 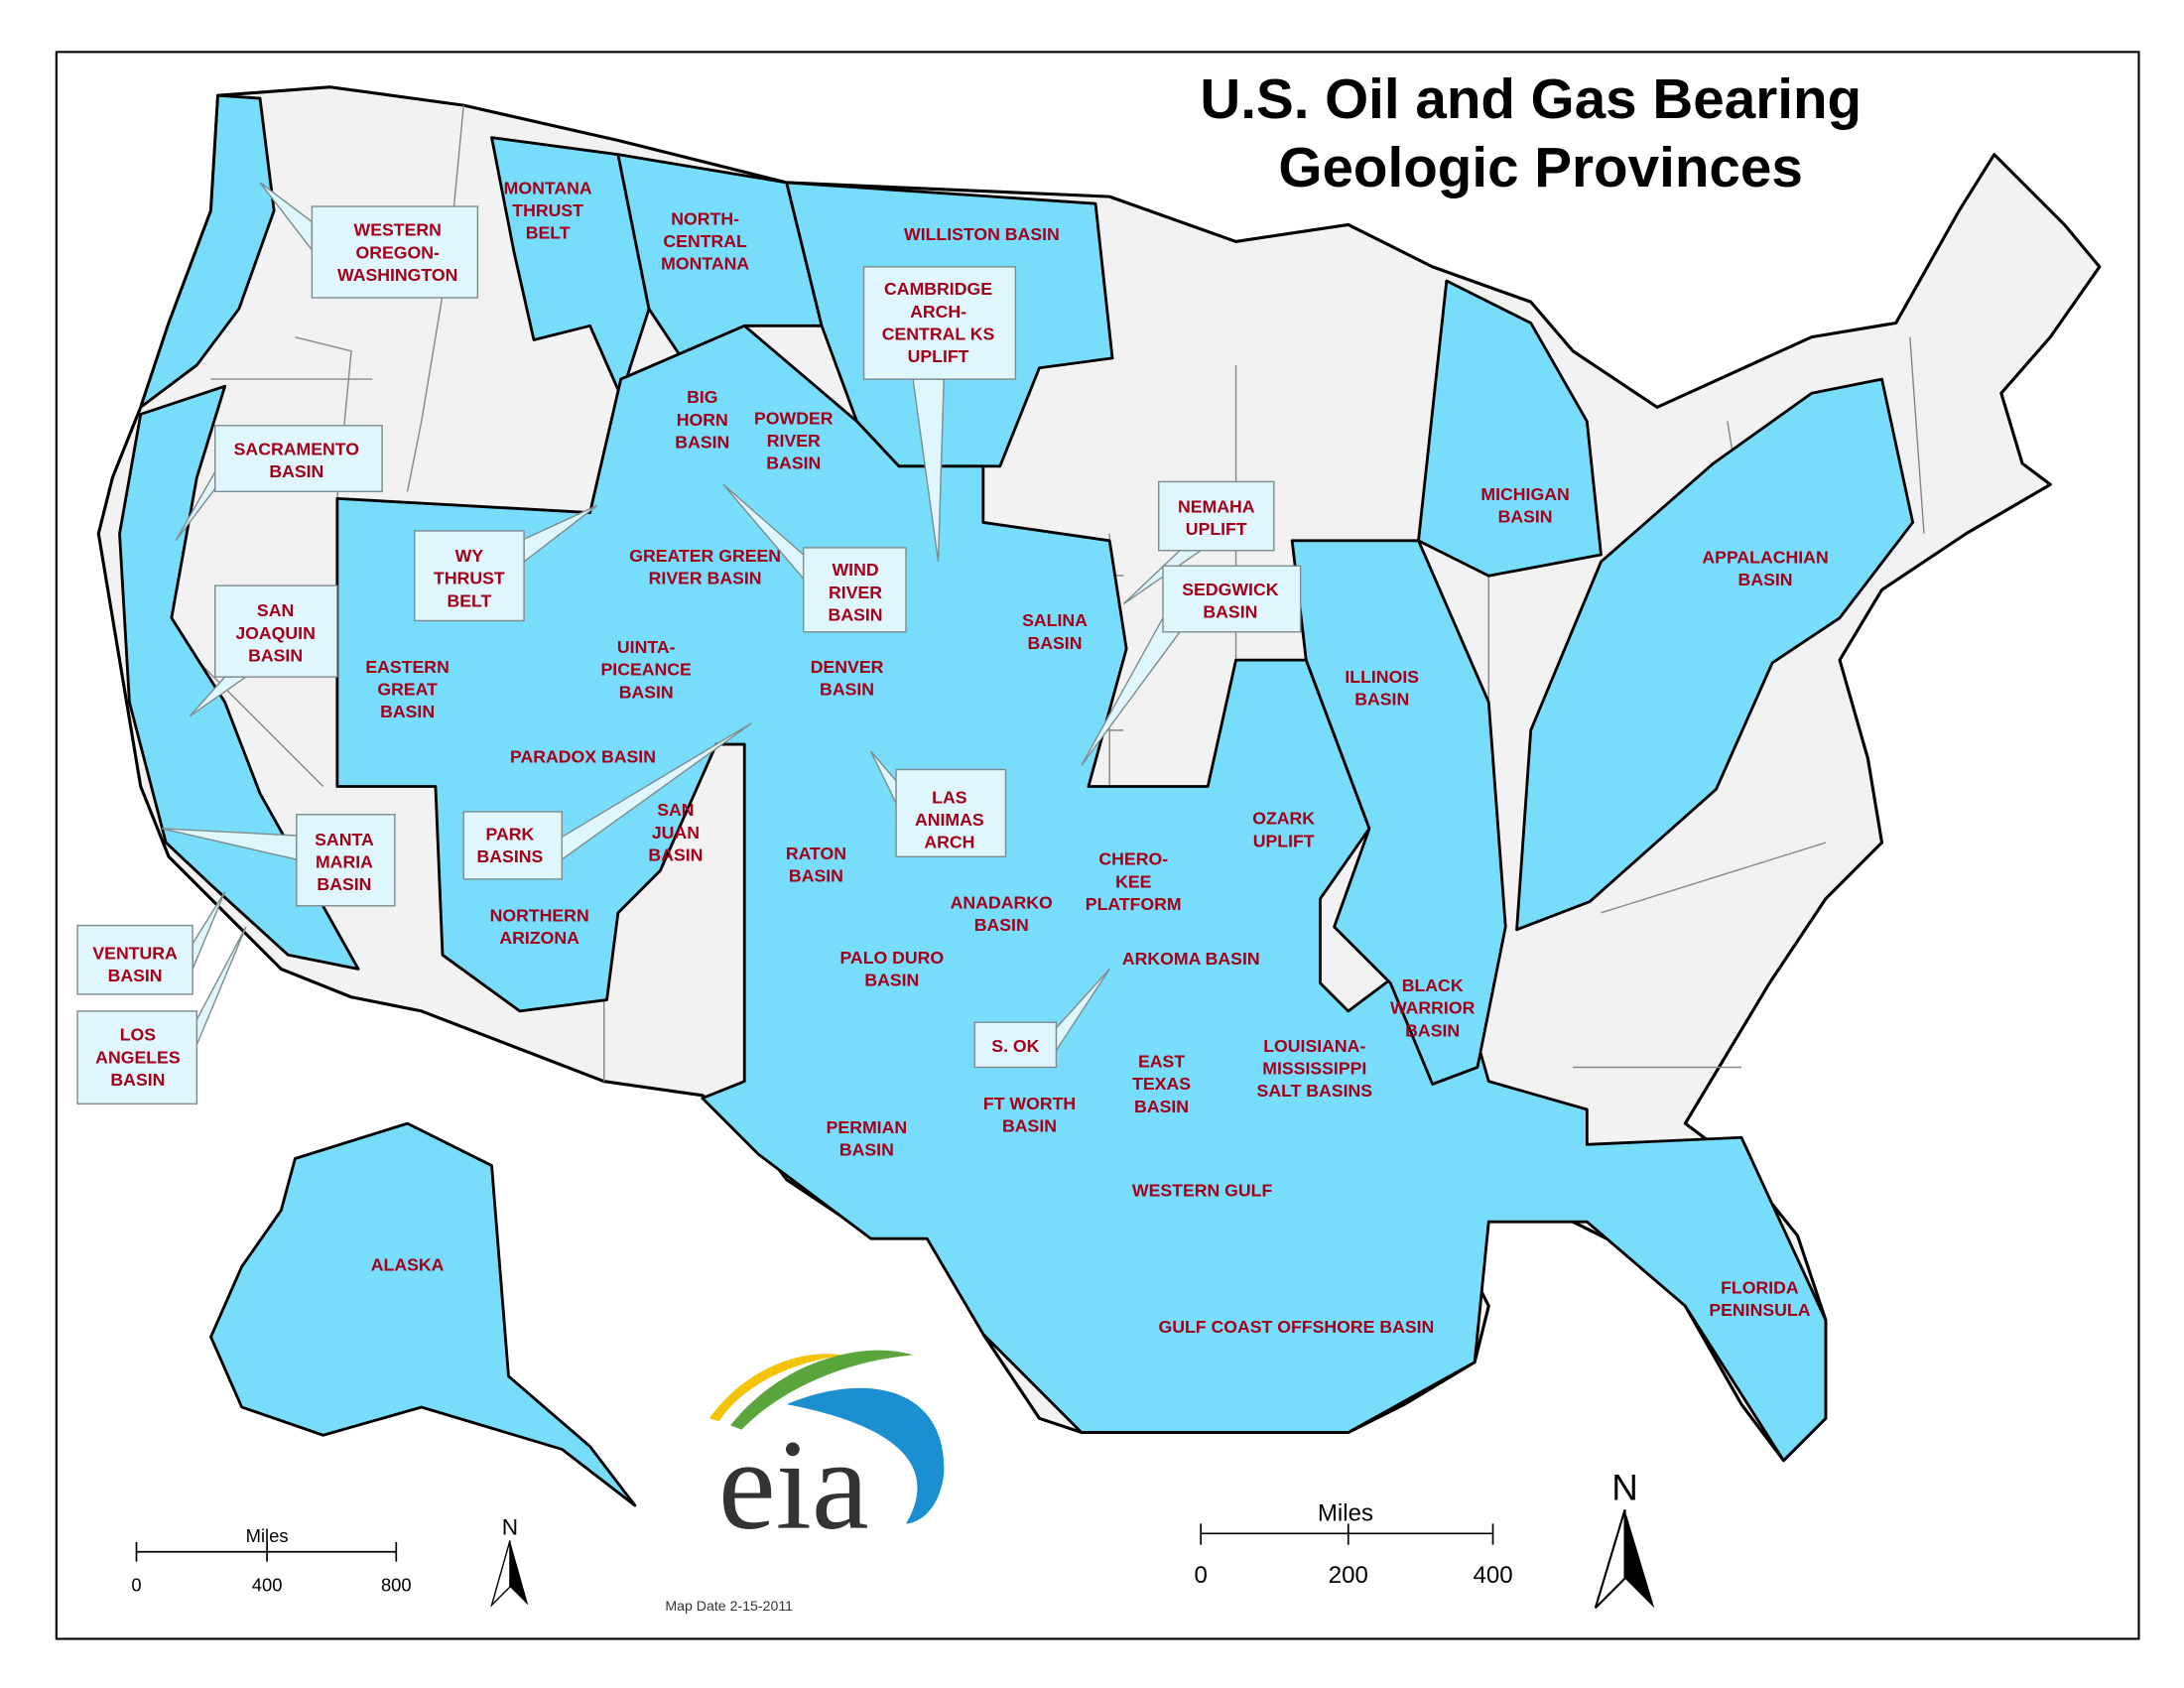 I want to click on province-label: CHERO-KEE PLATFORM, so click(x=1134, y=881).